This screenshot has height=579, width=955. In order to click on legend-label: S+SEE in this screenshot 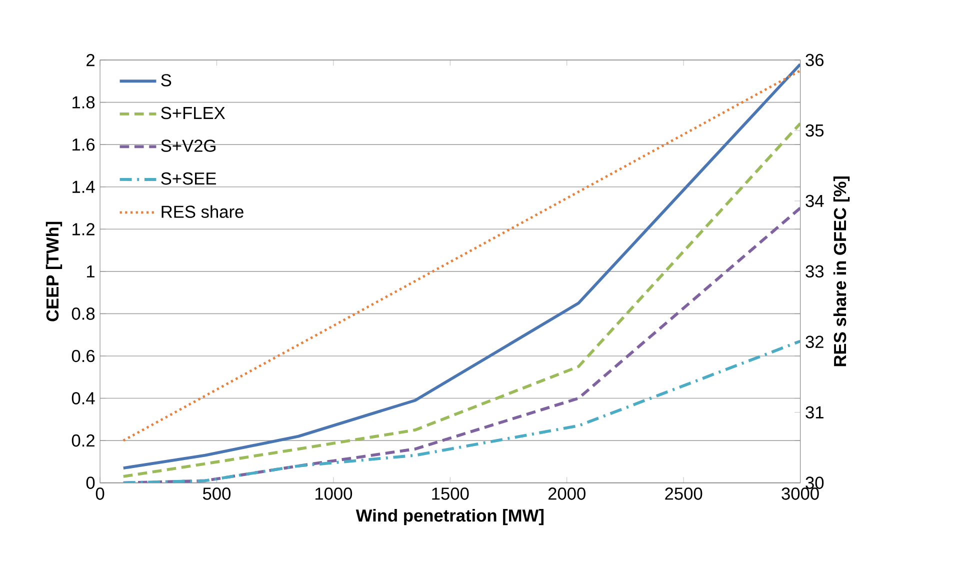, I will do `click(188, 178)`.